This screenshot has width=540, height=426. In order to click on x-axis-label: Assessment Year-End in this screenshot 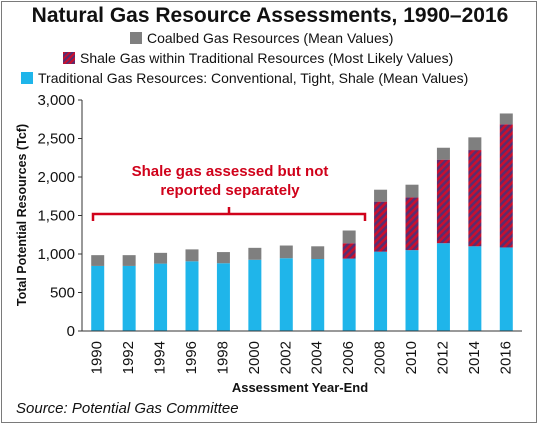, I will do `click(300, 387)`.